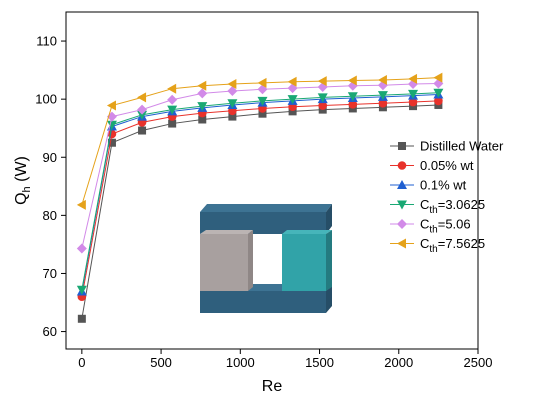 The image size is (550, 400). Describe the element at coordinates (50, 273) in the screenshot. I see `y-tick-label: 70` at that location.